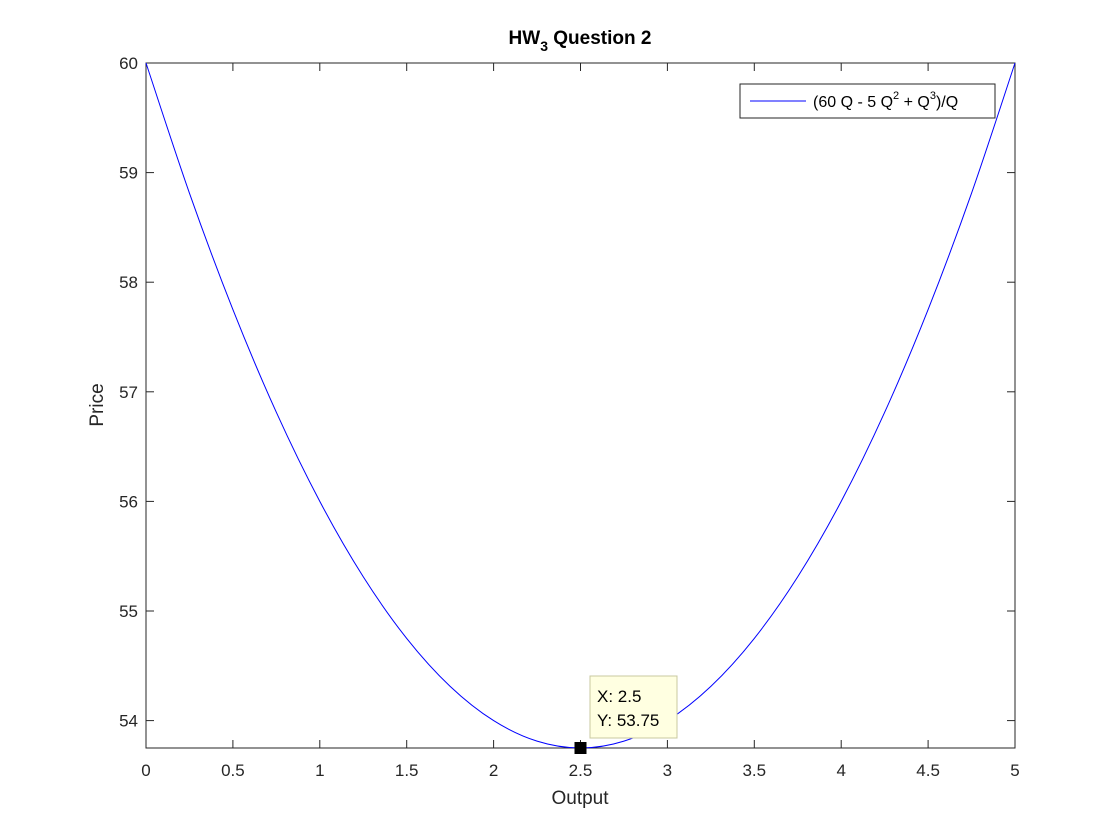  Describe the element at coordinates (628, 720) in the screenshot. I see `data-tip-y-text: Y: 53.75` at that location.